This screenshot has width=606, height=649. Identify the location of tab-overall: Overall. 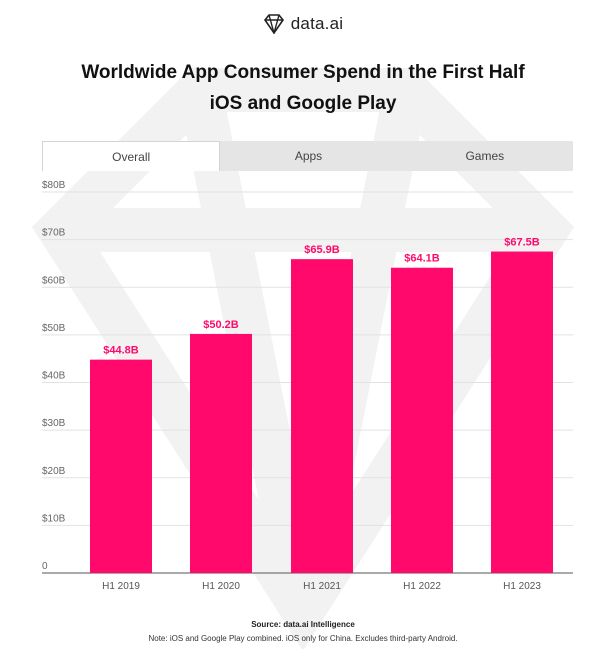
(131, 156).